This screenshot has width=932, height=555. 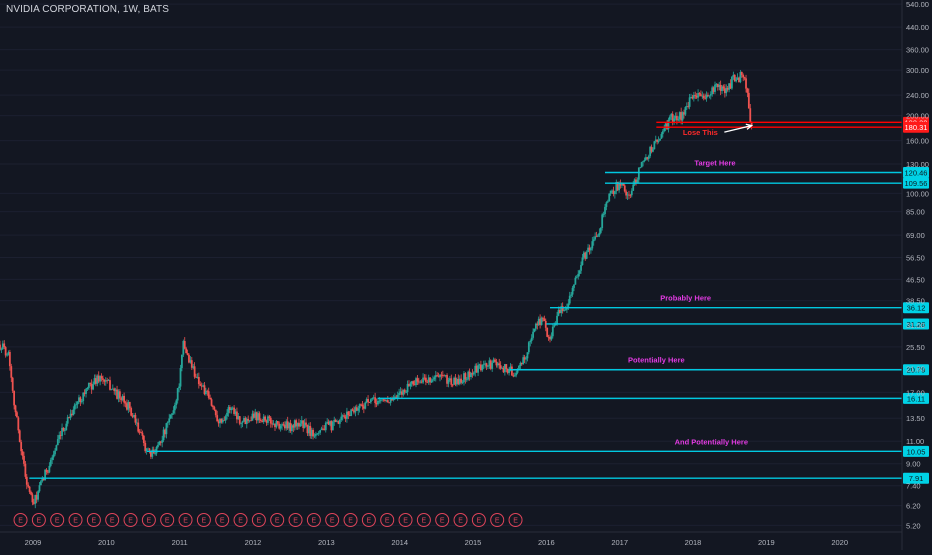 What do you see at coordinates (656, 359) in the screenshot?
I see `annotation-label: Potentially Here` at bounding box center [656, 359].